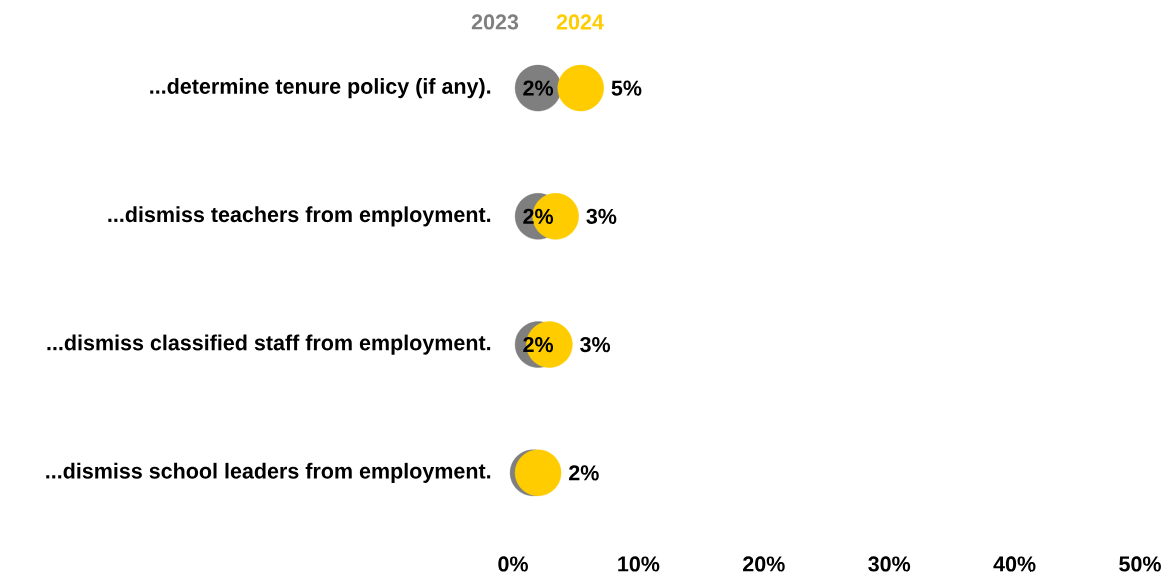 Image resolution: width=1173 pixels, height=579 pixels. Describe the element at coordinates (1140, 564) in the screenshot. I see `x-tick-label: 50%` at that location.